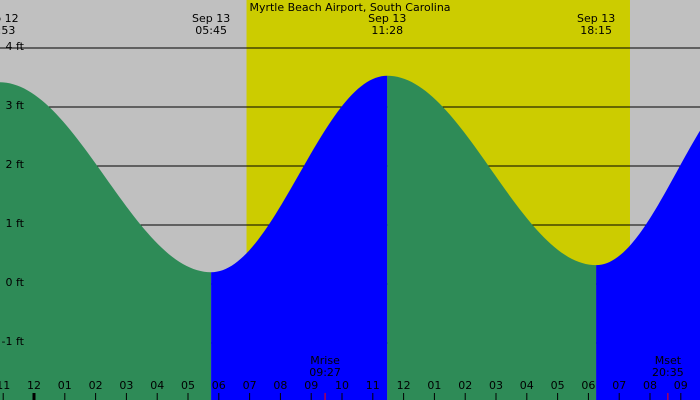 This screenshot has width=700, height=400. What do you see at coordinates (15, 46) in the screenshot?
I see `y-tick-label: 4 ft` at bounding box center [15, 46].